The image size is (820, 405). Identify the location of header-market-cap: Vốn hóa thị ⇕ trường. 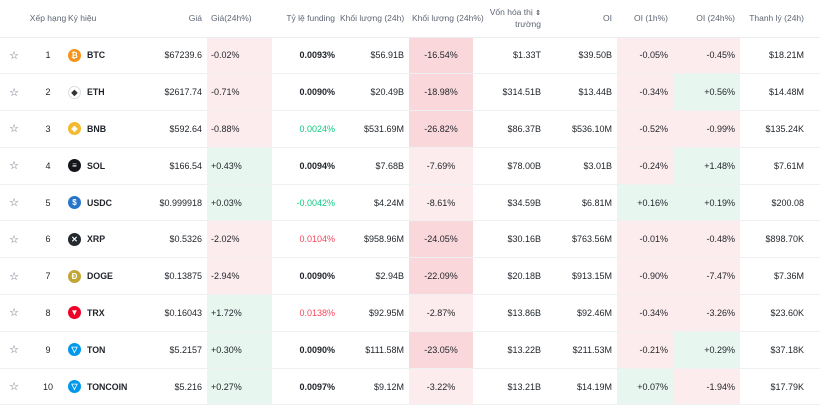
(509, 19).